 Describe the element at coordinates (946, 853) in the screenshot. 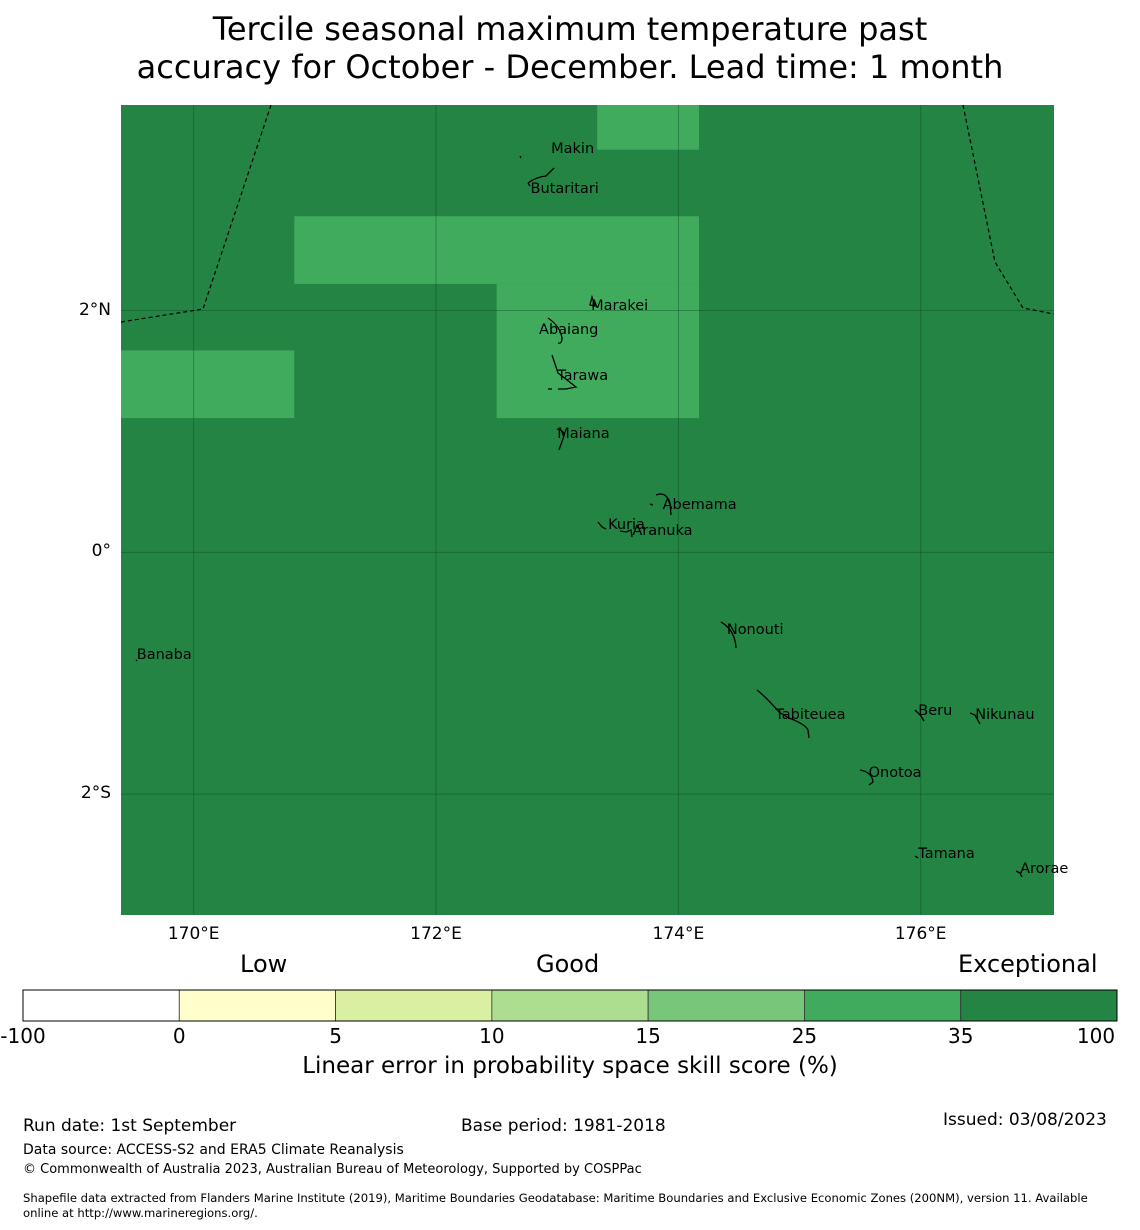

I see `place-label-tamana: Tamana` at that location.